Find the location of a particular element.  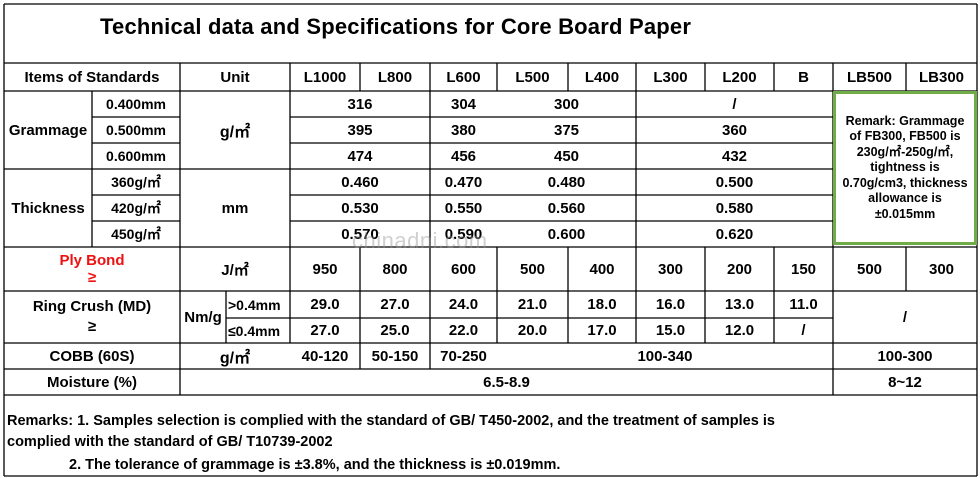

grammage-value: 395 is located at coordinates (360, 130).